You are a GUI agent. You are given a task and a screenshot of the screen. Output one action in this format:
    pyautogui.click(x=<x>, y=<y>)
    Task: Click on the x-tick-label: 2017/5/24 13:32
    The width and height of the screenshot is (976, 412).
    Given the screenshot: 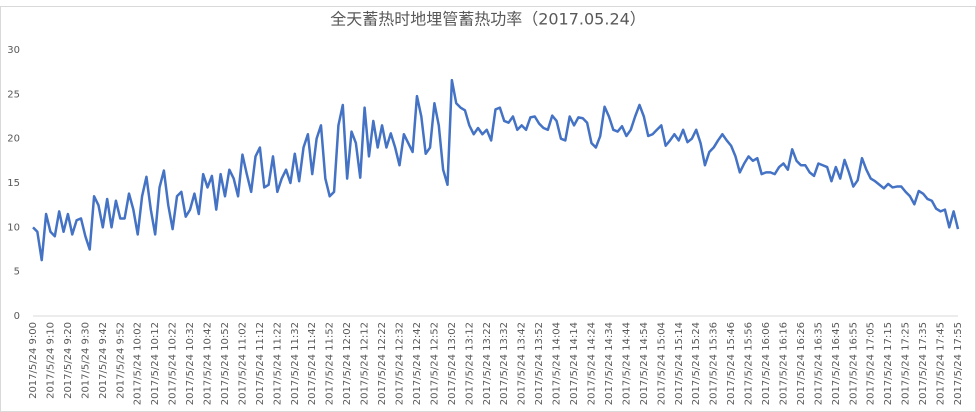 What is the action you would take?
    pyautogui.click(x=504, y=363)
    